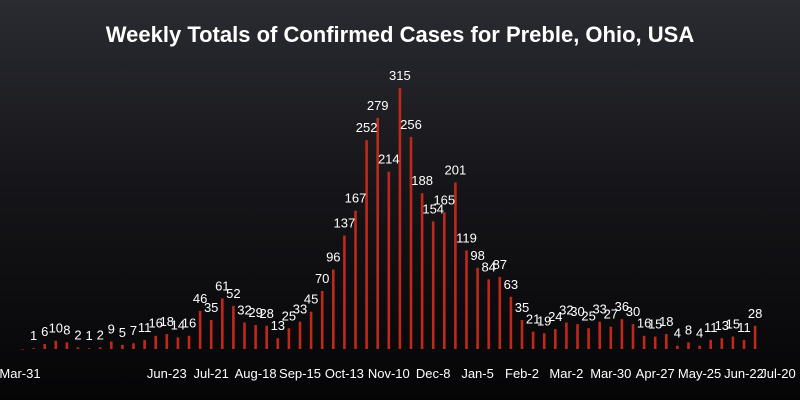 The width and height of the screenshot is (800, 400). I want to click on data-label-52: 33, so click(599, 309).